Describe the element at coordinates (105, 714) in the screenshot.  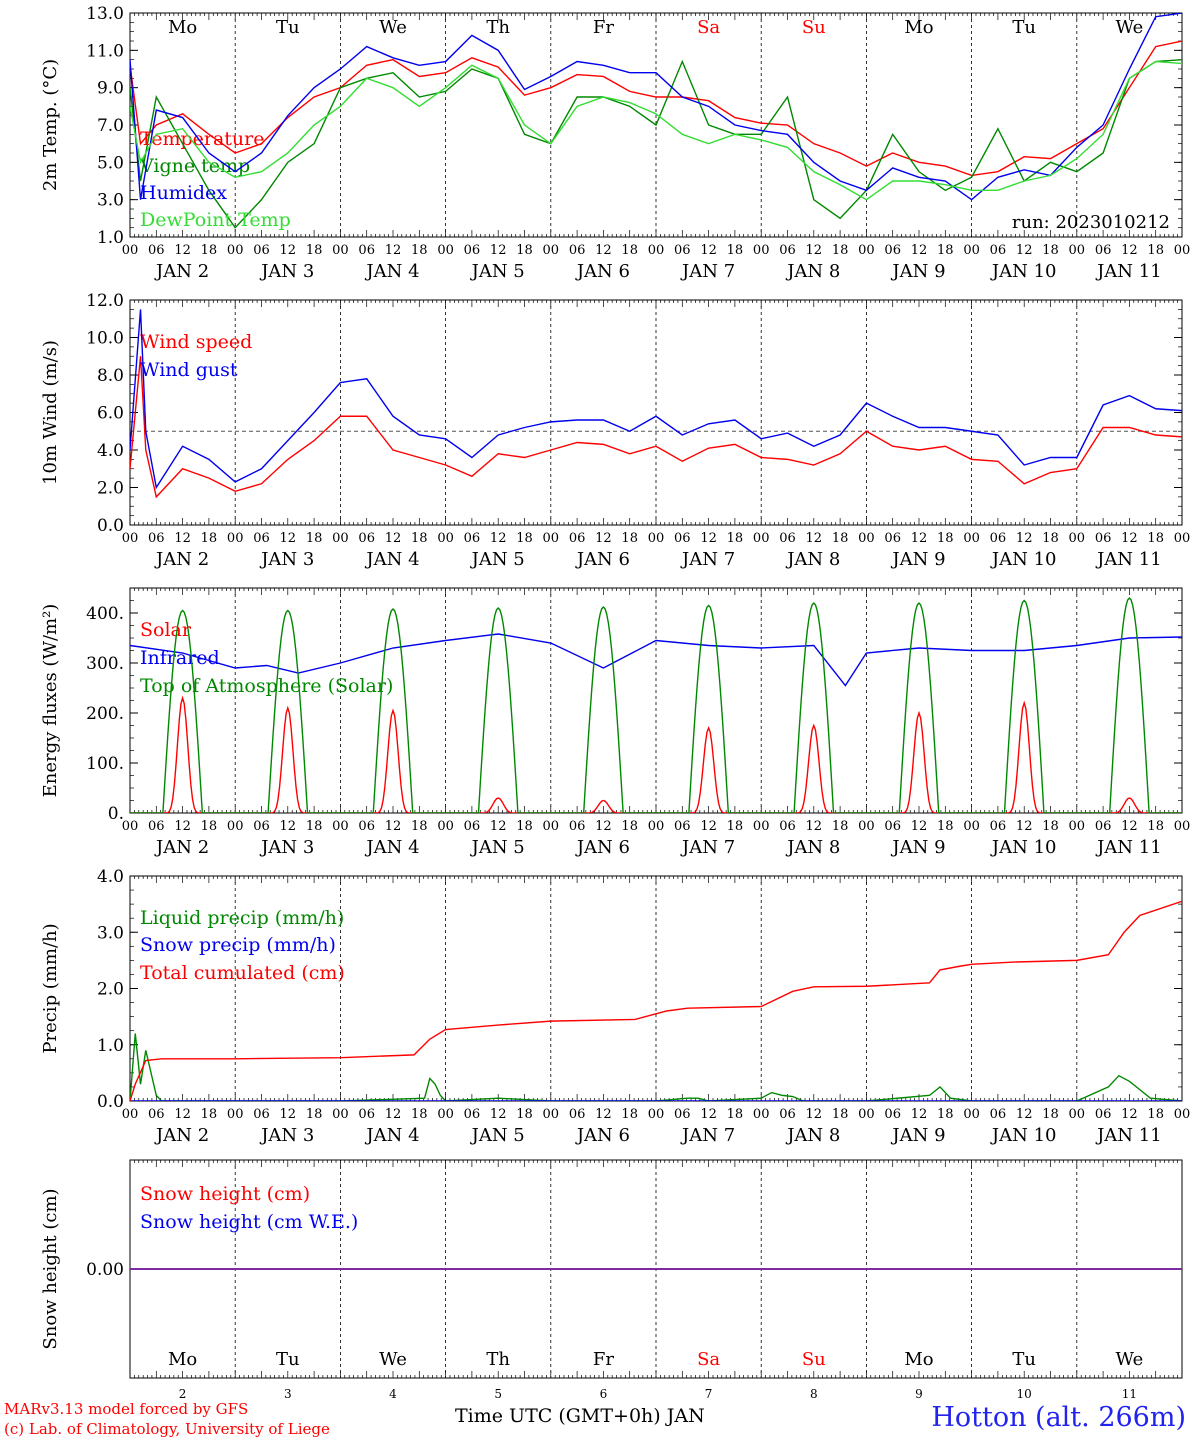
I see `y-tick-label: 200.` at that location.